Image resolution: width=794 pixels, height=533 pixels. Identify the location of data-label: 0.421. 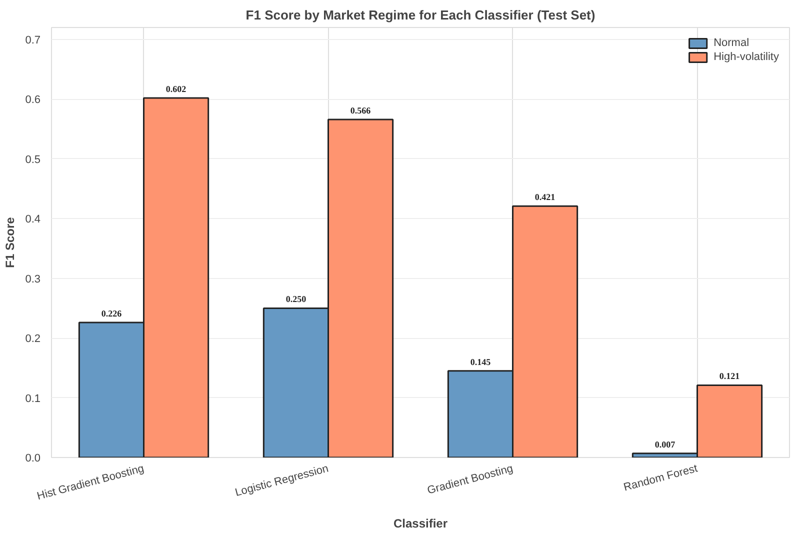
(545, 197).